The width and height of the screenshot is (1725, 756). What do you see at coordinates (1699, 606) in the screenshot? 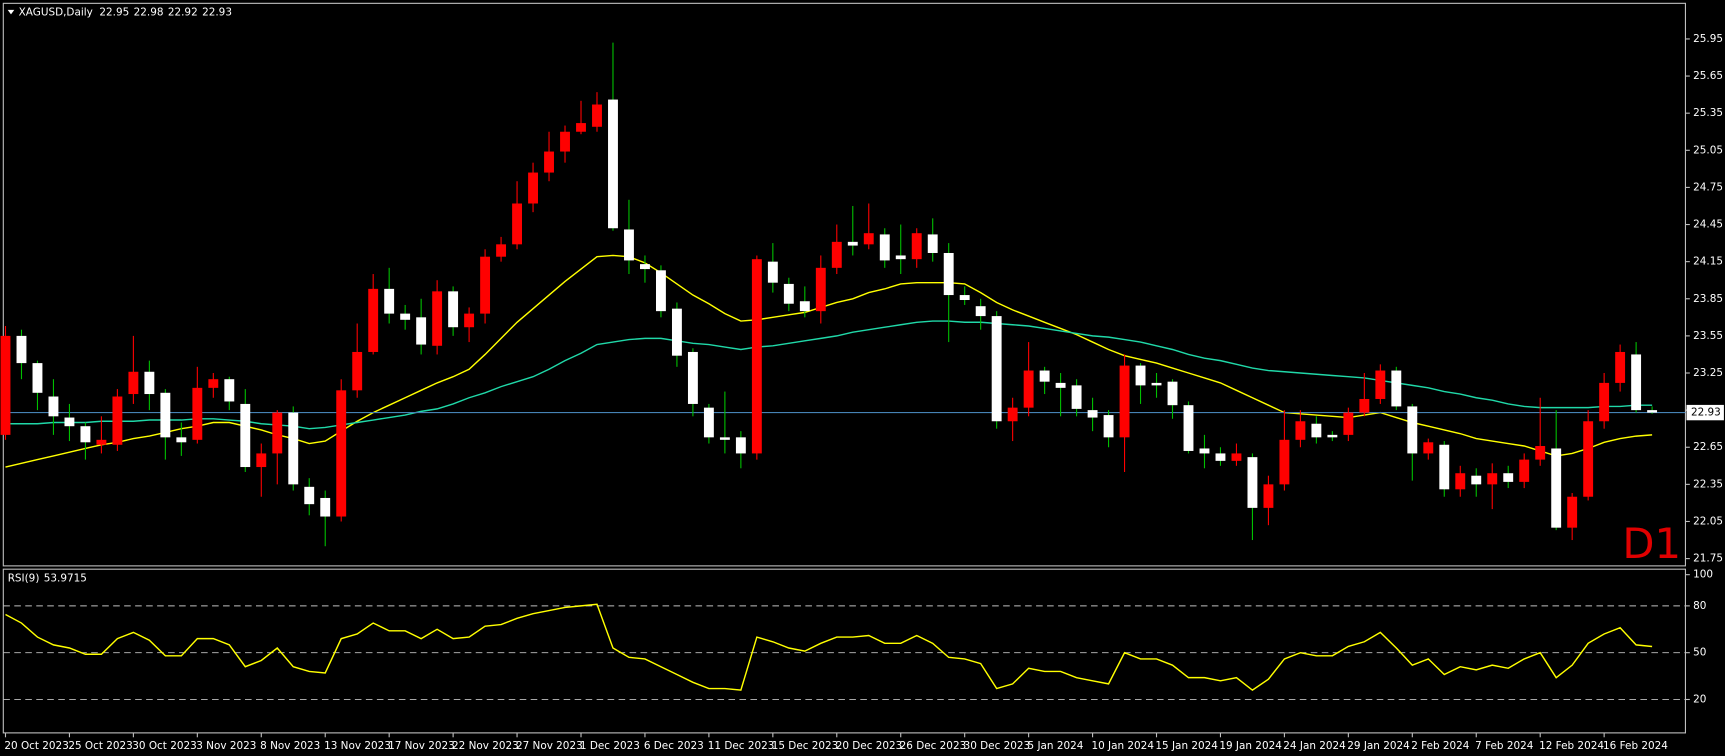
I see `y-tick-label: 80` at bounding box center [1699, 606].